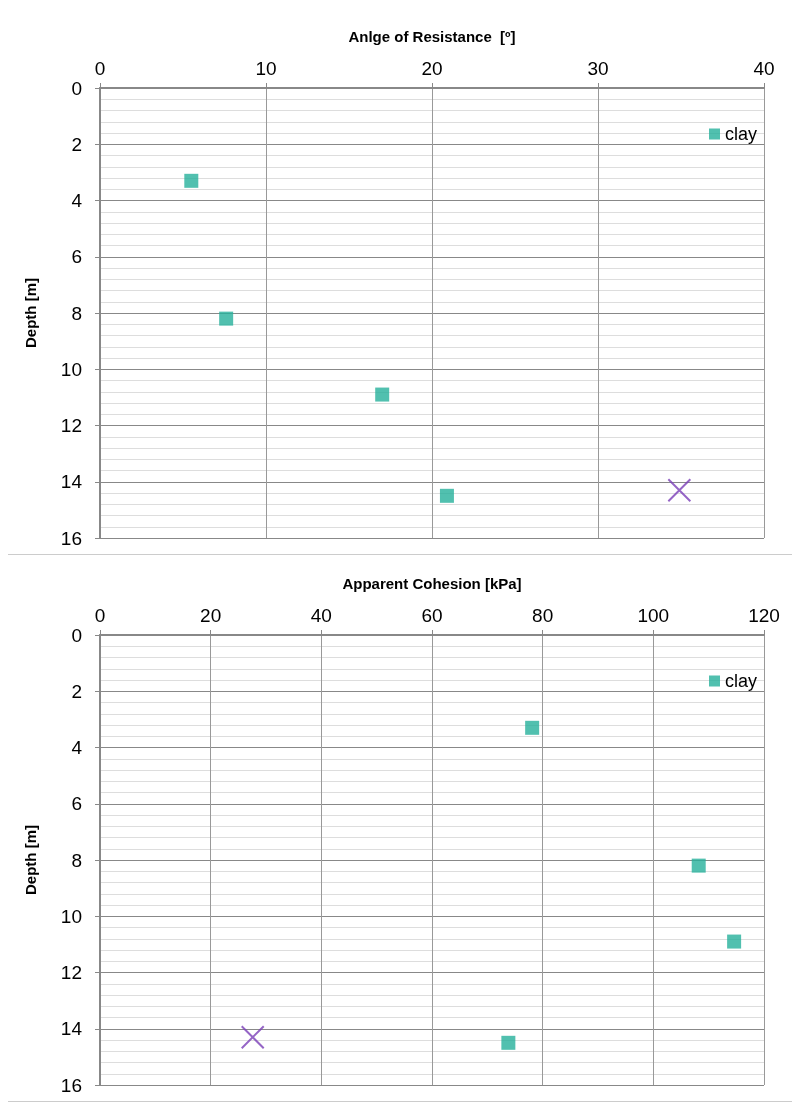  Describe the element at coordinates (653, 615) in the screenshot. I see `x-tick-label: 100` at that location.